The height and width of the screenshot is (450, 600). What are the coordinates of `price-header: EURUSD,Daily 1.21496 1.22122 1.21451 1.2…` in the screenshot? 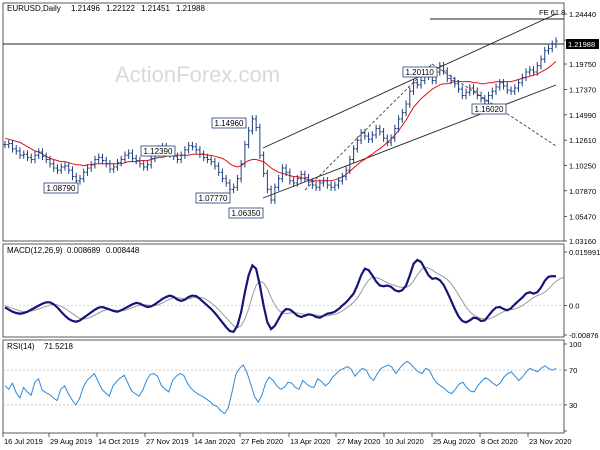 It's located at (106, 8).